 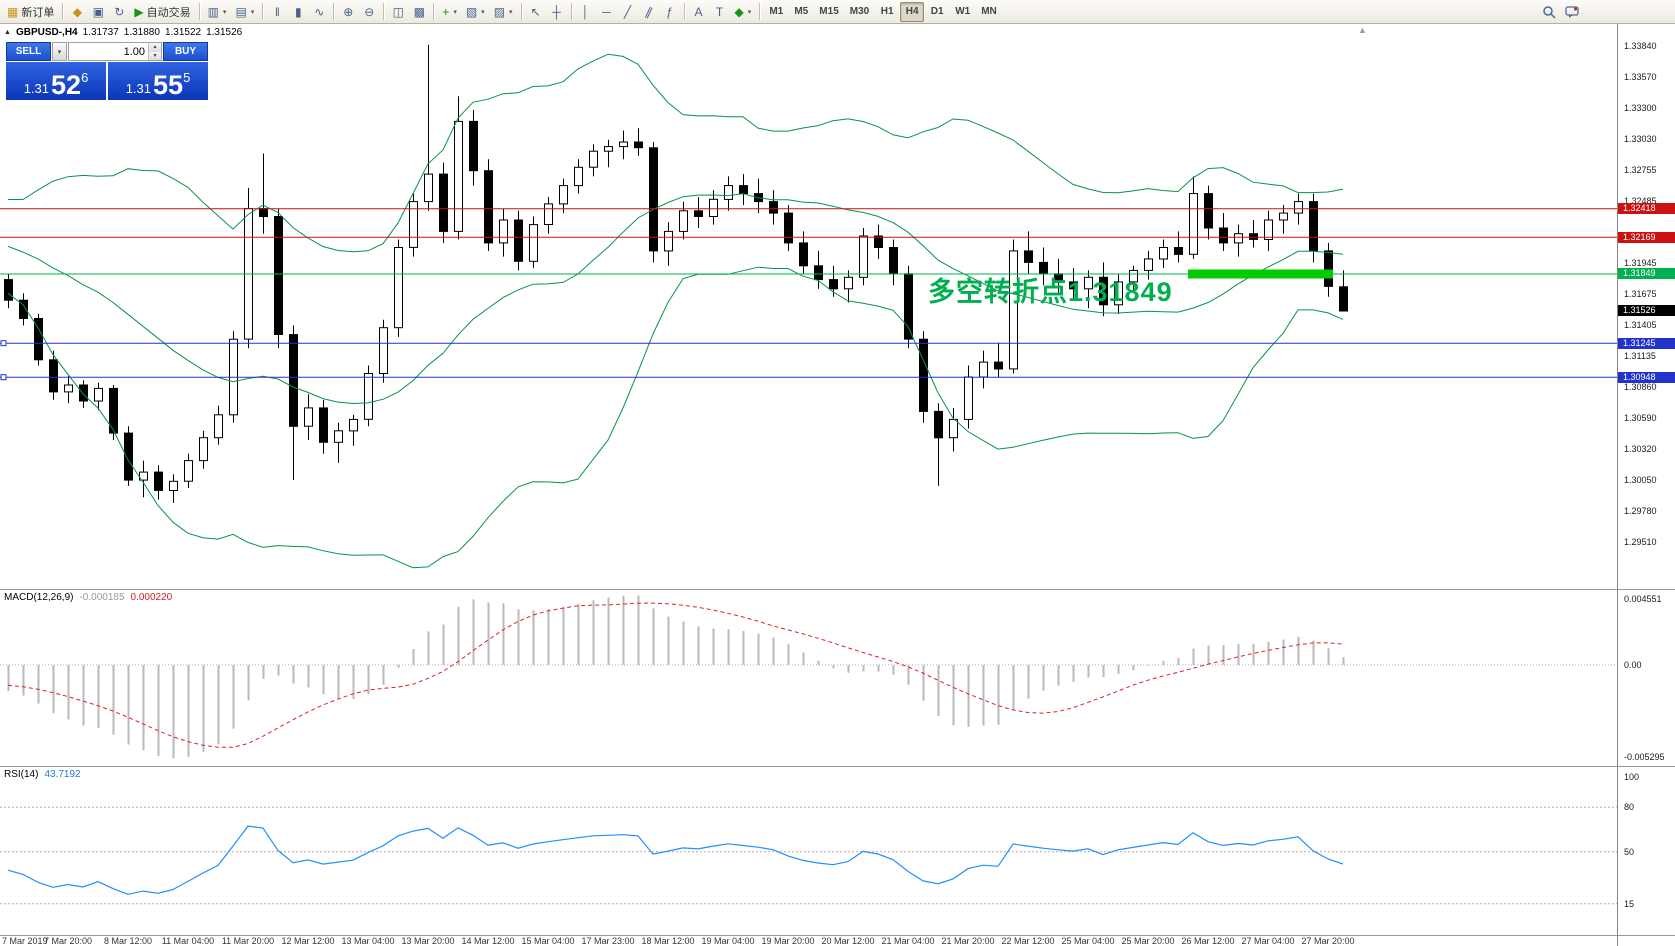 I want to click on new-order-button: ▦ 新订单, so click(x=30, y=12).